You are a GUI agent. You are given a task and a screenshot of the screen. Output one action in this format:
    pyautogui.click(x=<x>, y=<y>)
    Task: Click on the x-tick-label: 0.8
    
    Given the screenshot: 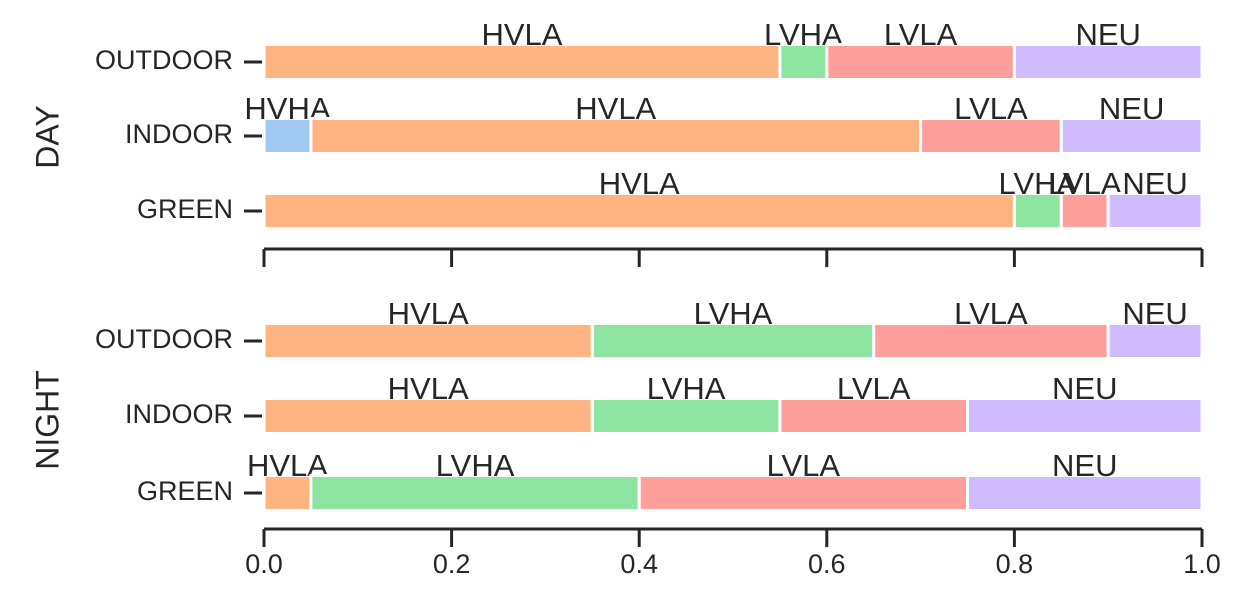 What is the action you would take?
    pyautogui.click(x=1015, y=564)
    